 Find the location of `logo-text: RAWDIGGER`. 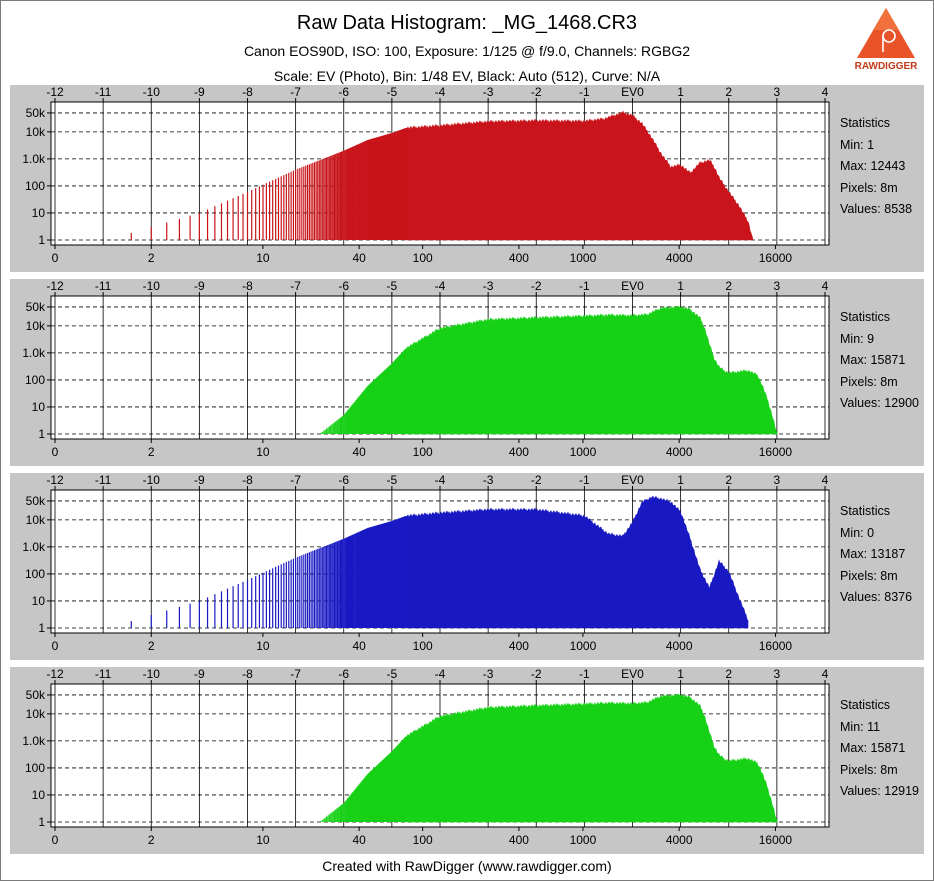

logo-text: RAWDIGGER is located at coordinates (887, 66).